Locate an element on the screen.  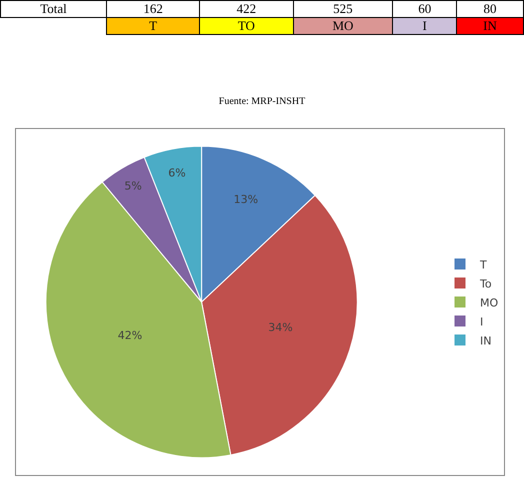
data-label: 6% is located at coordinates (177, 173).